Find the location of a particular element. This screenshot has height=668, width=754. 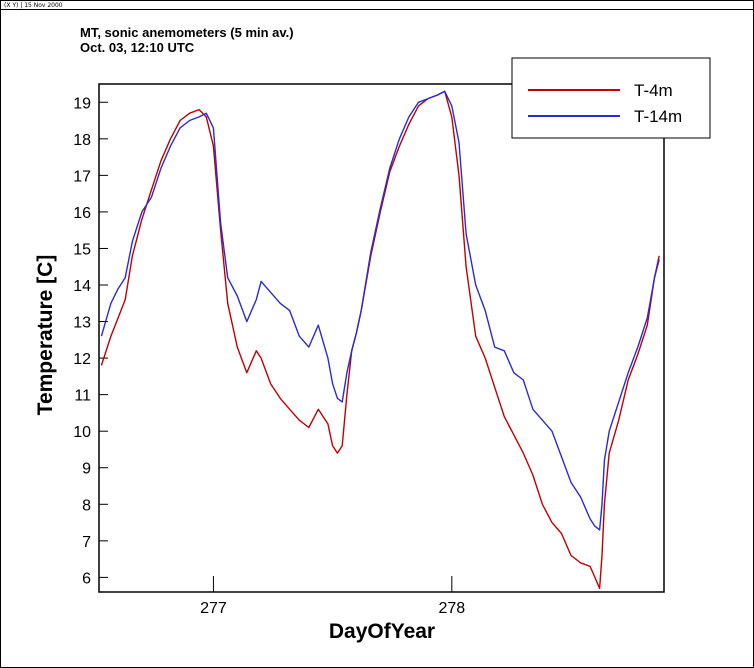

chart-subtitle: Oct. 03, 12:10 UTC is located at coordinates (137, 47).